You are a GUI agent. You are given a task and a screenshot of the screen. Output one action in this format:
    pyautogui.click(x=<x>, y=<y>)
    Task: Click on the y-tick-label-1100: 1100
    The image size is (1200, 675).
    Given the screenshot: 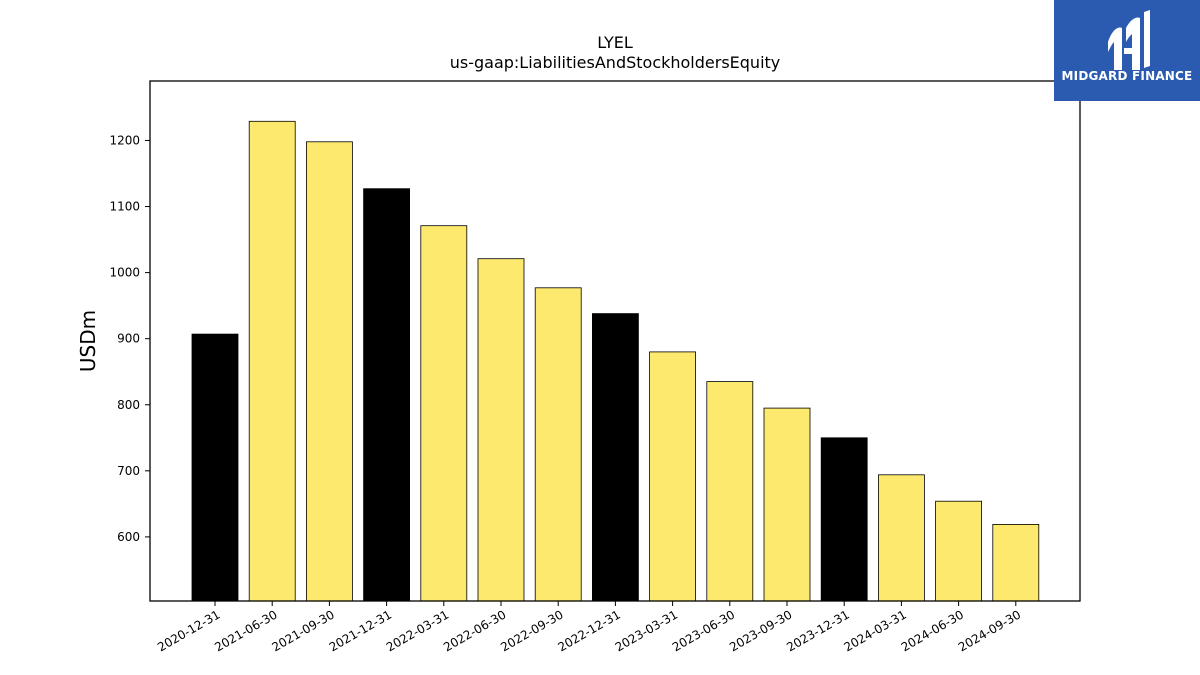 What is the action you would take?
    pyautogui.click(x=124, y=207)
    